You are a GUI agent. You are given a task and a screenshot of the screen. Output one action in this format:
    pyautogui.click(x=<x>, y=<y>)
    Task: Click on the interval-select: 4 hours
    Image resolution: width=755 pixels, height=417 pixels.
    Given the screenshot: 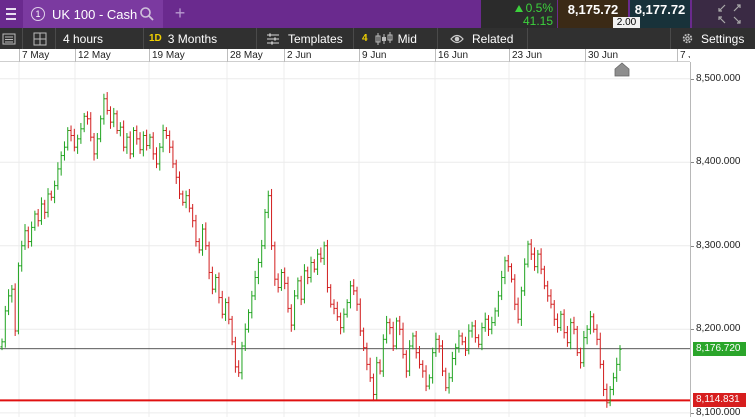 What is the action you would take?
    pyautogui.click(x=83, y=38)
    